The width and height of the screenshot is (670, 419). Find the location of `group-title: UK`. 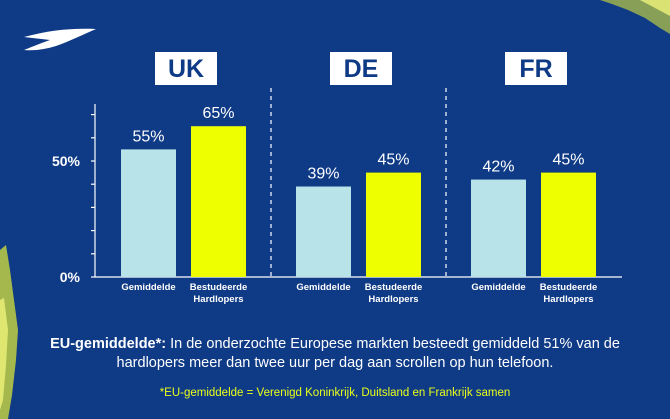

group-title: UK is located at coordinates (186, 69).